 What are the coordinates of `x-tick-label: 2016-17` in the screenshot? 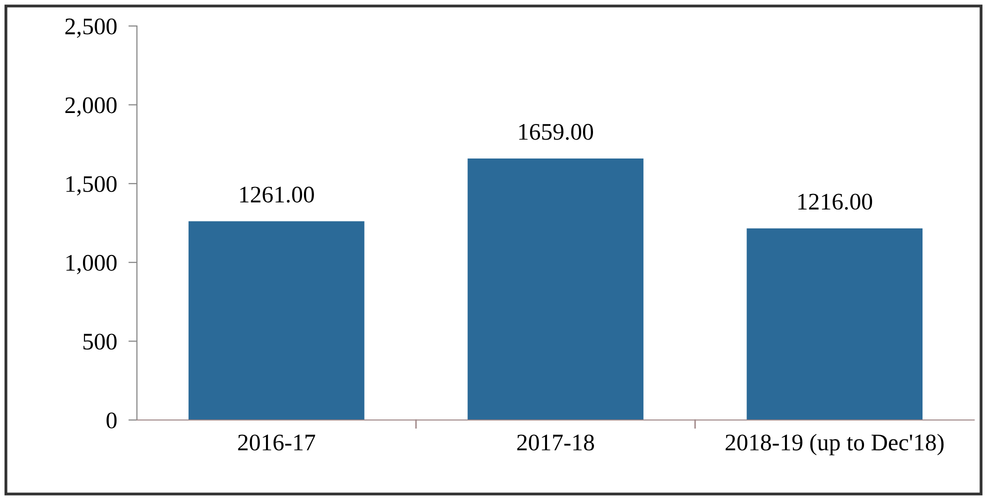 It's located at (277, 442).